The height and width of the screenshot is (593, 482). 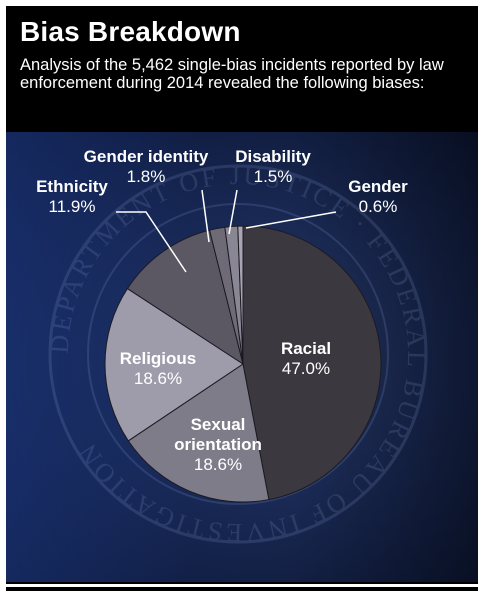 I want to click on pie-slice-ethnicity, so click(x=185, y=297).